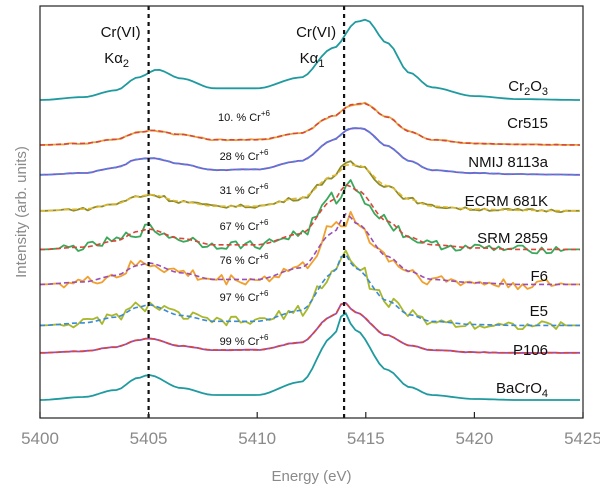  Describe the element at coordinates (539, 311) in the screenshot. I see `sample-label: E5` at that location.